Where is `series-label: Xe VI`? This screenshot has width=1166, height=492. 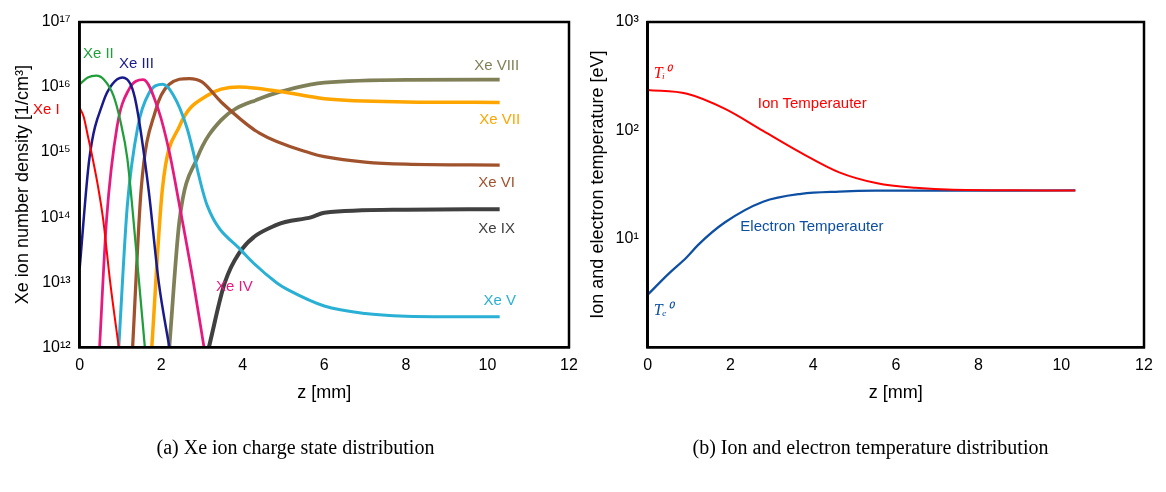 series-label: Xe VI is located at coordinates (497, 182).